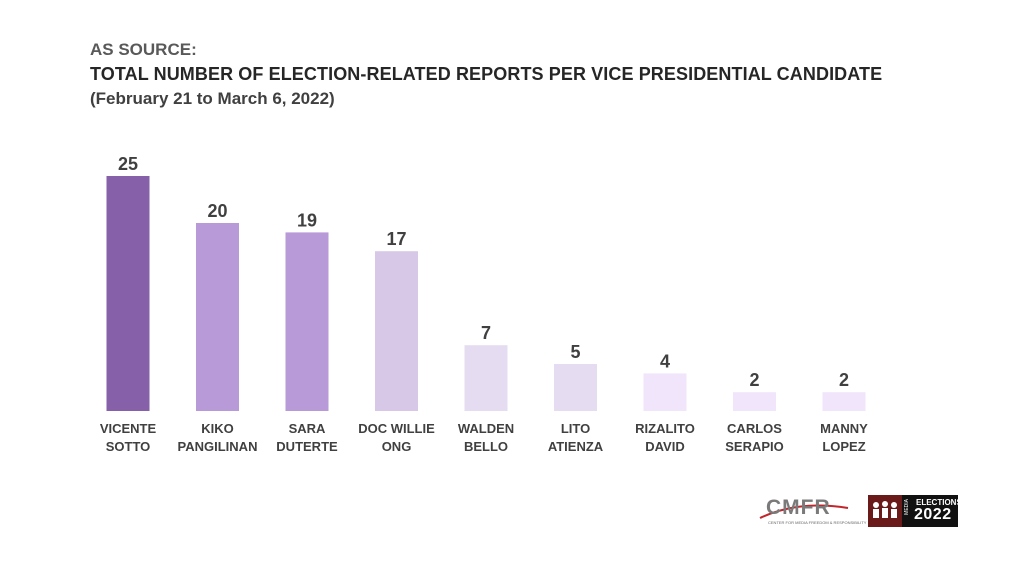 The width and height of the screenshot is (1024, 576). I want to click on bar-value-label-8: 2, so click(844, 380).